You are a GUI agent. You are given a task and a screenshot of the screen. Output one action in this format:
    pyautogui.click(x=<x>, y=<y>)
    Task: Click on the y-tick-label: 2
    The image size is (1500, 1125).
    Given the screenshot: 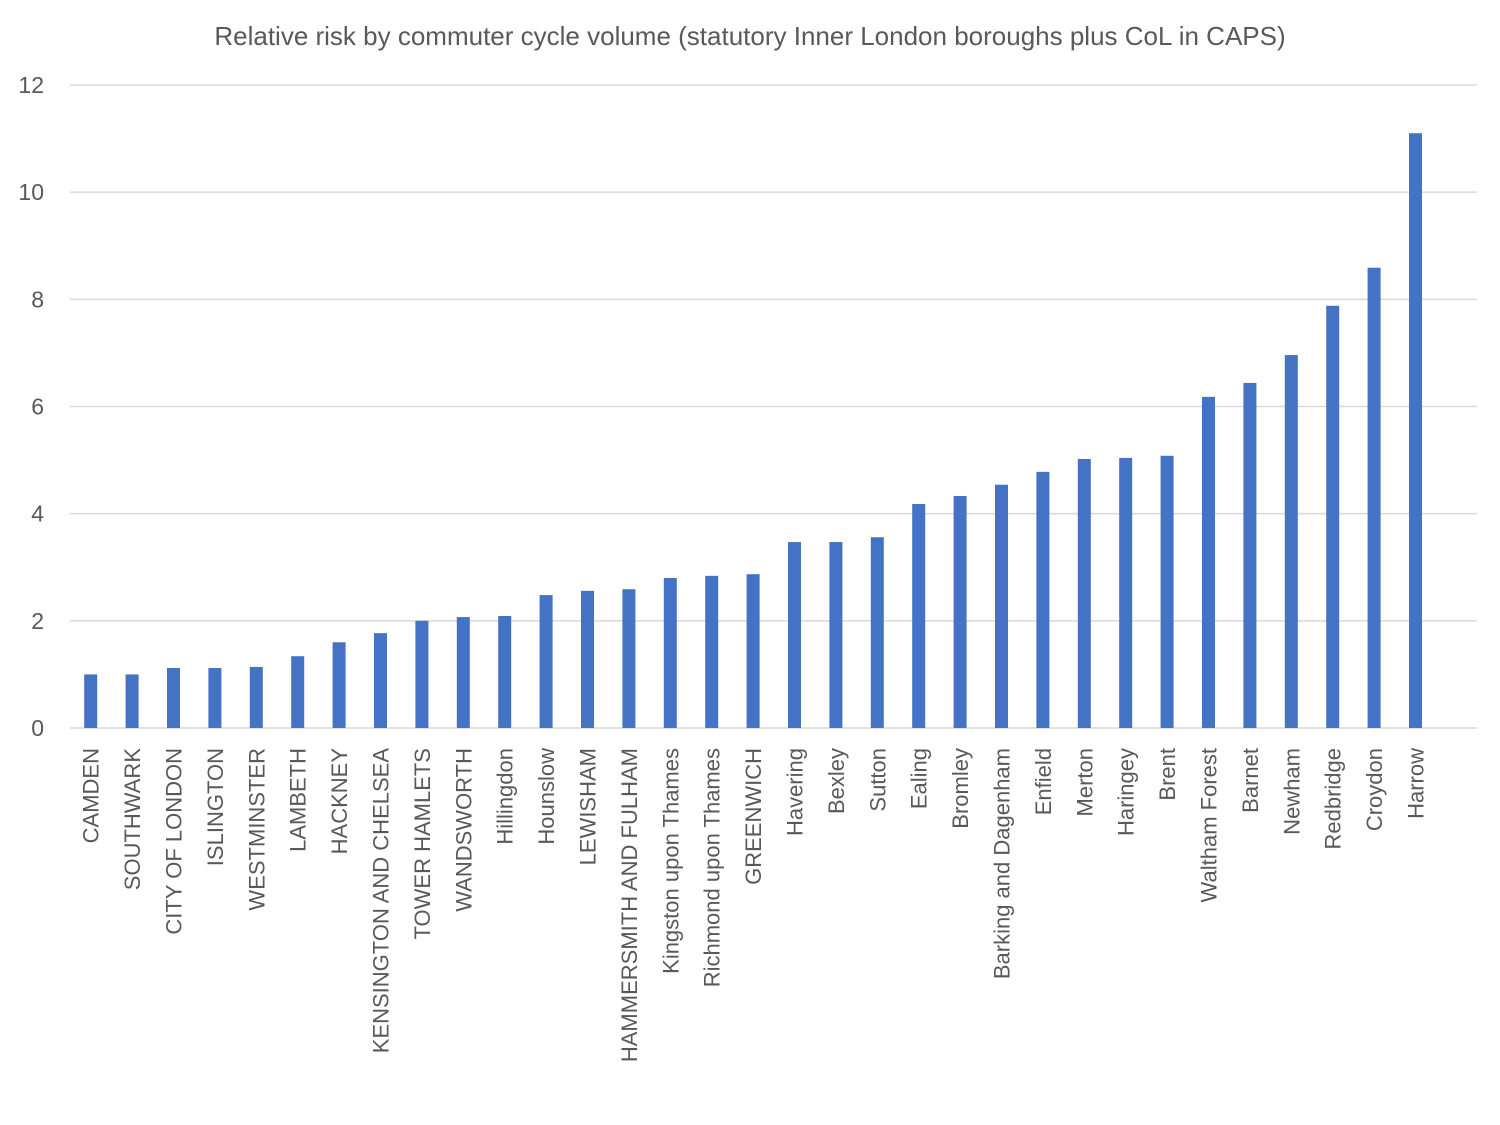 What is the action you would take?
    pyautogui.click(x=37, y=621)
    